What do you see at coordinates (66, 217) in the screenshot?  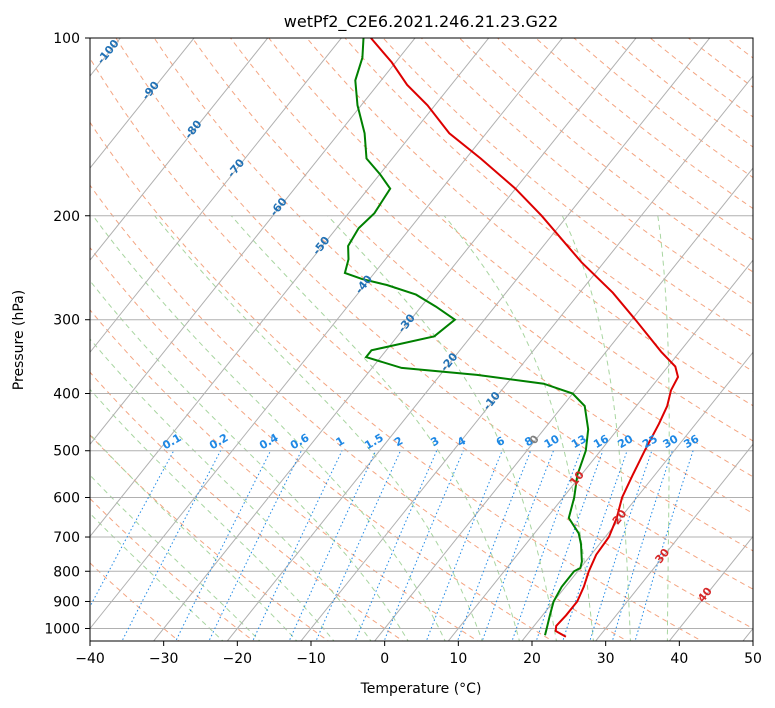 I see `y-tick-label: 200` at bounding box center [66, 217].